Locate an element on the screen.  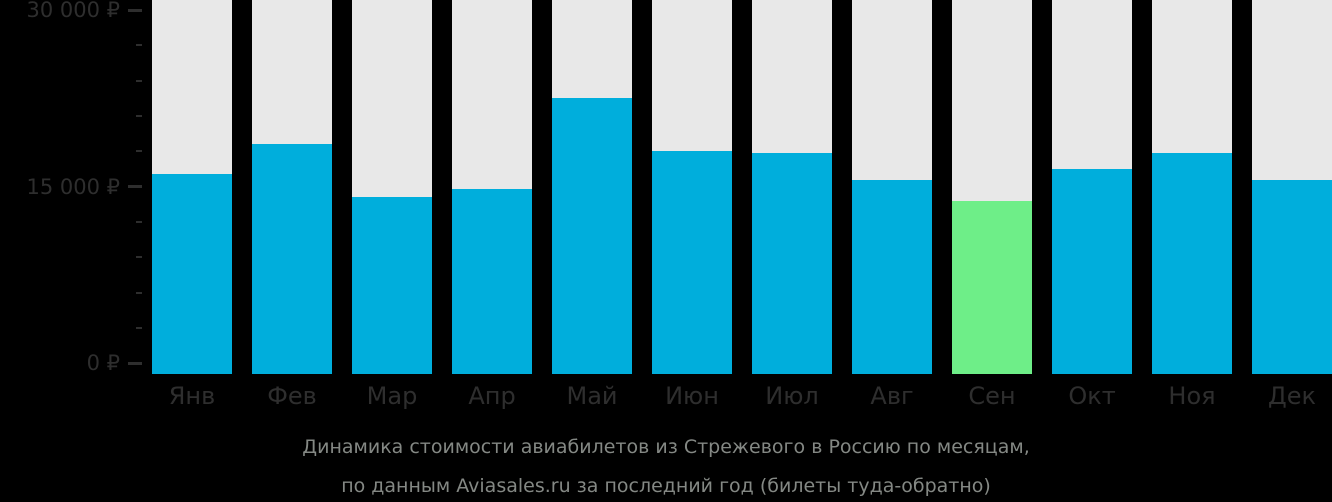
column-track-Окт is located at coordinates (1092, 187).